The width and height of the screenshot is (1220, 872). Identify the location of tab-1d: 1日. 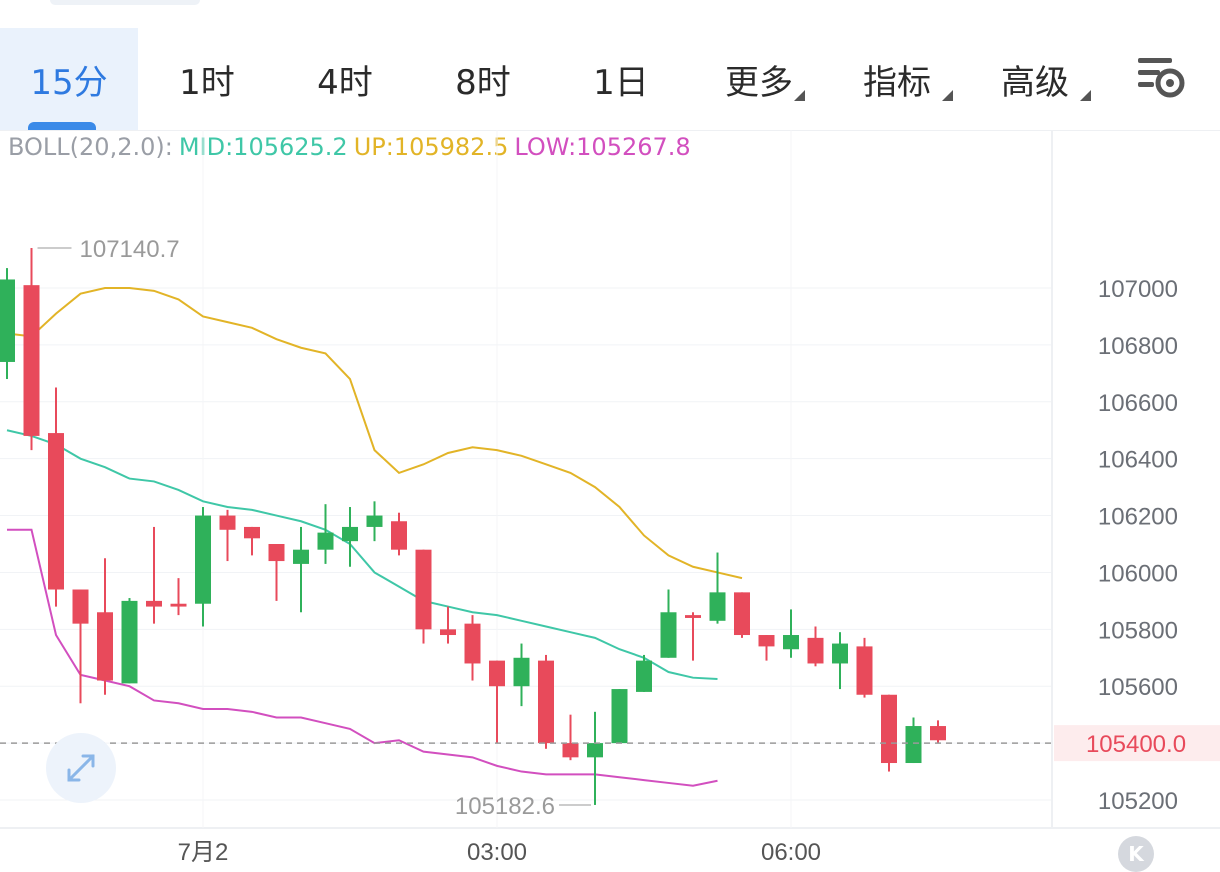
(621, 79).